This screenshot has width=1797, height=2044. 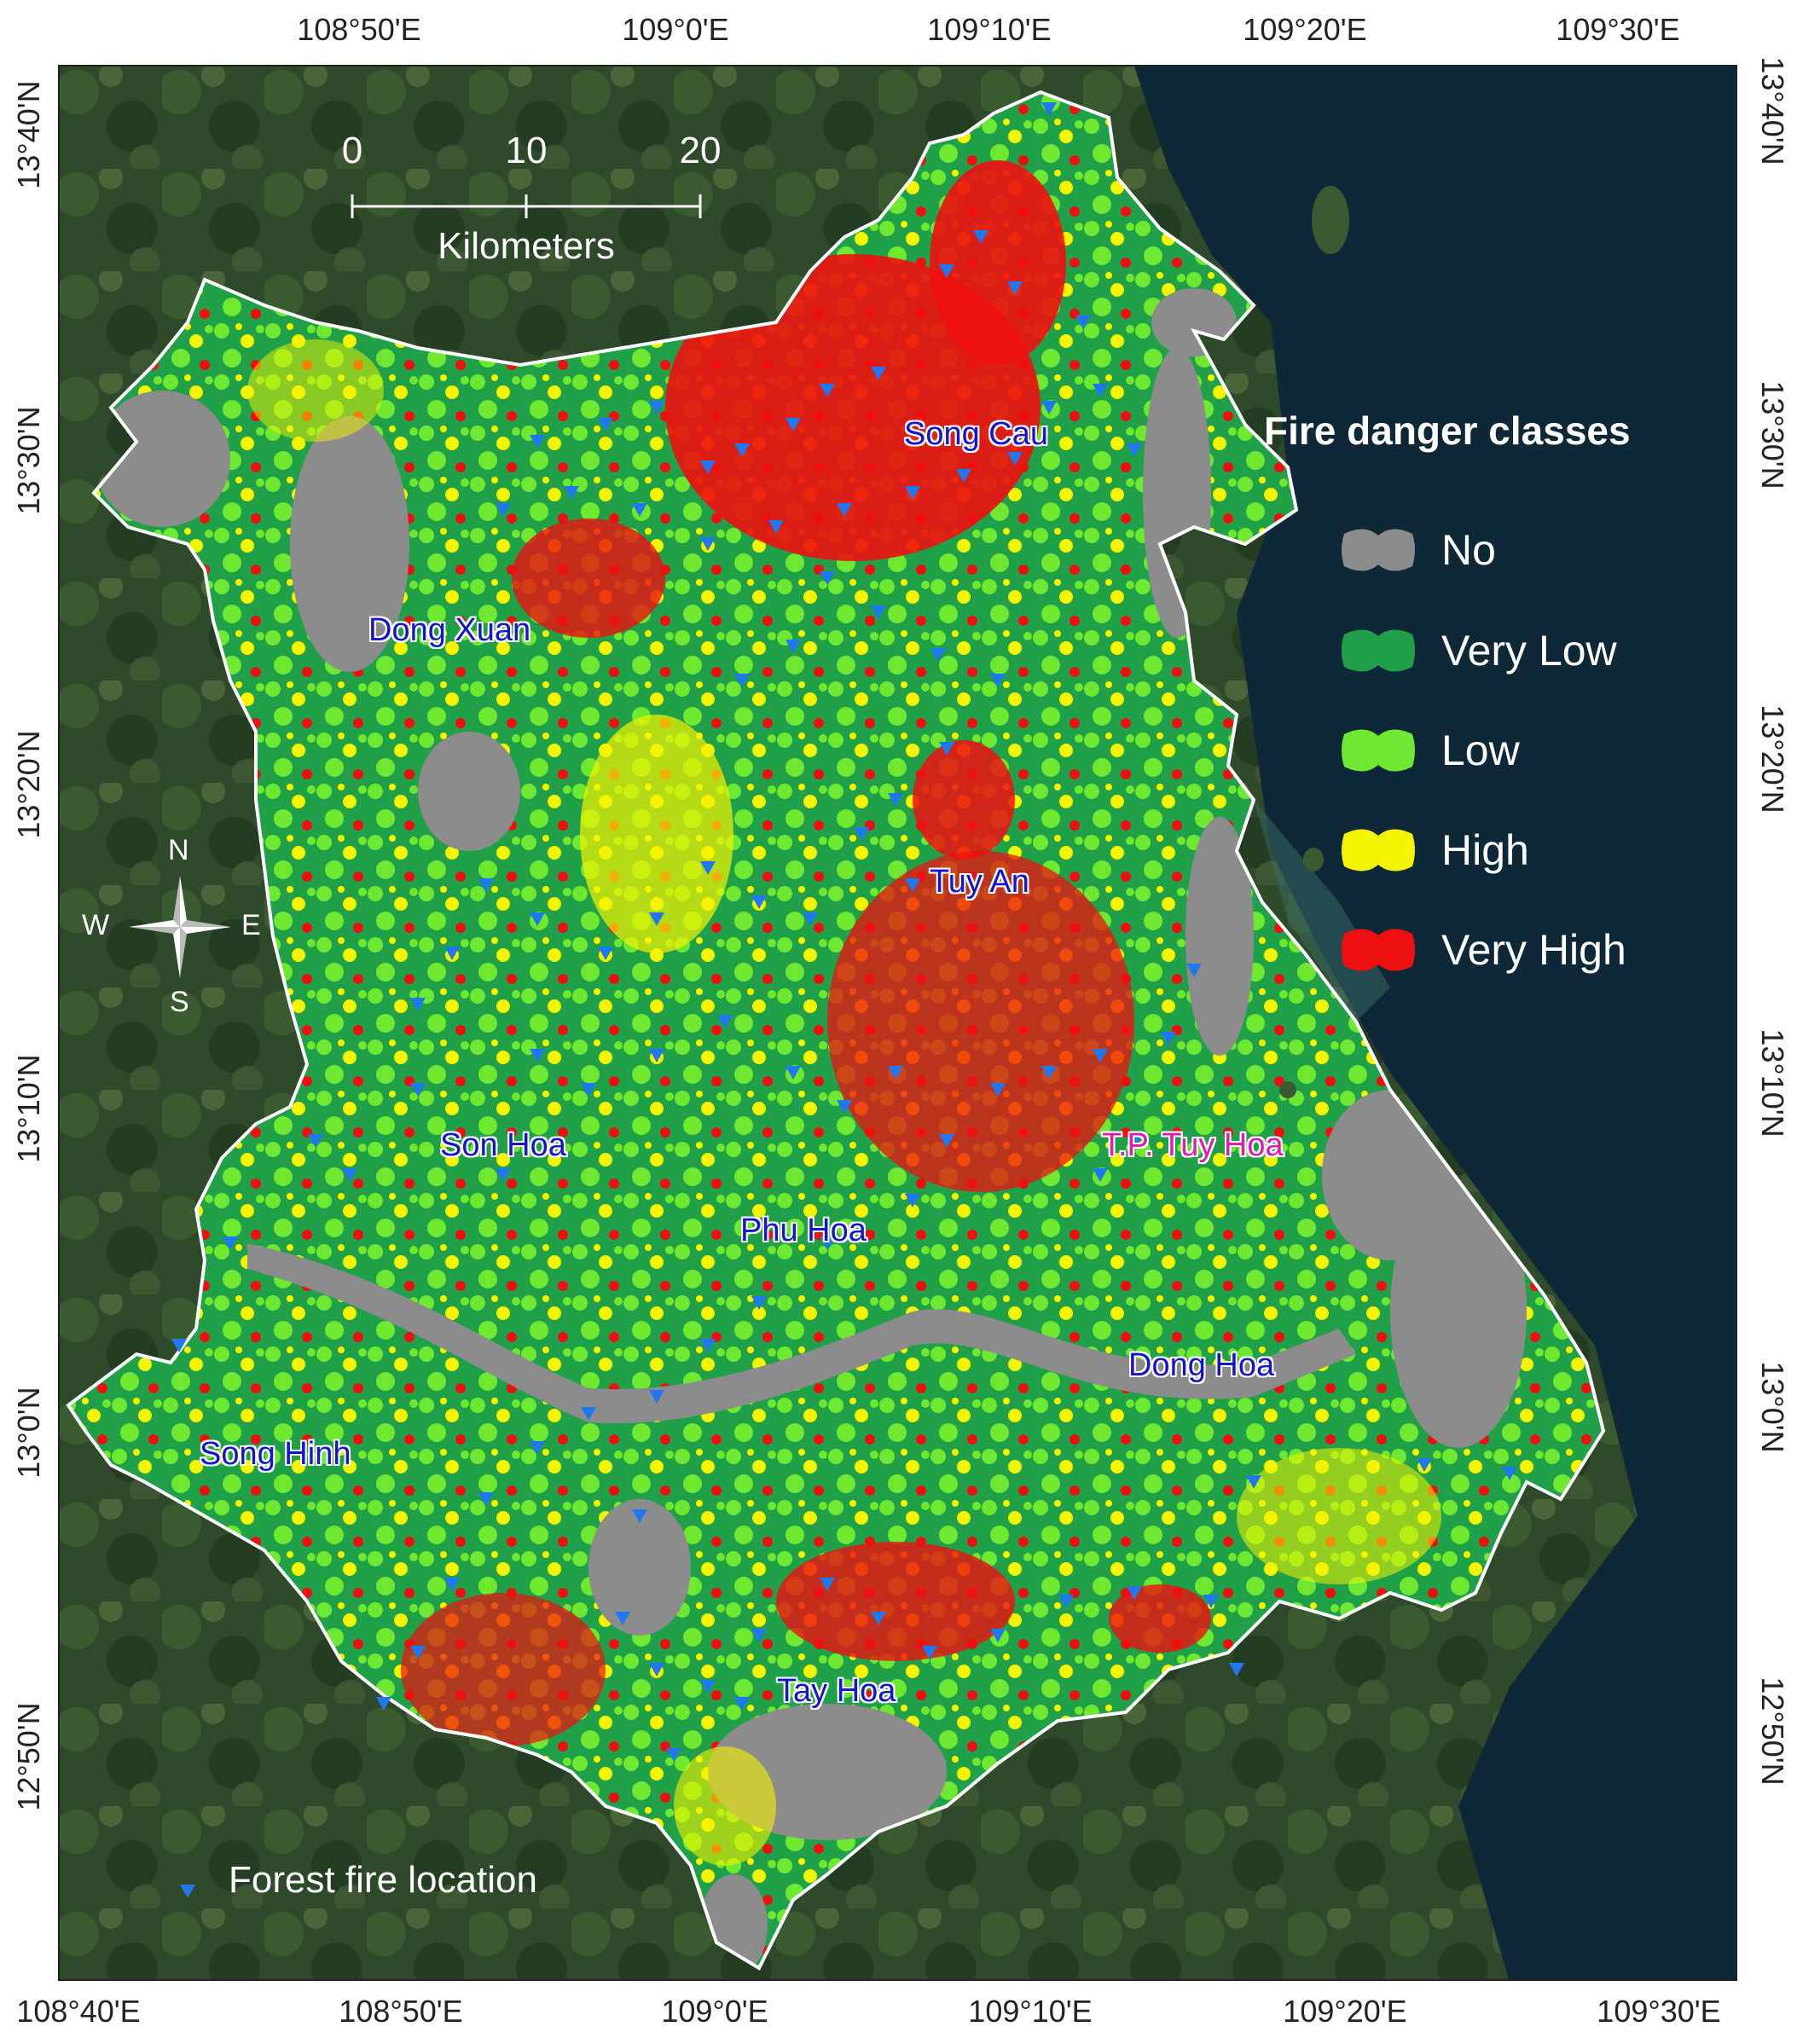 What do you see at coordinates (503, 1145) in the screenshot?
I see `district-label-son-hoa: Son Hoa` at bounding box center [503, 1145].